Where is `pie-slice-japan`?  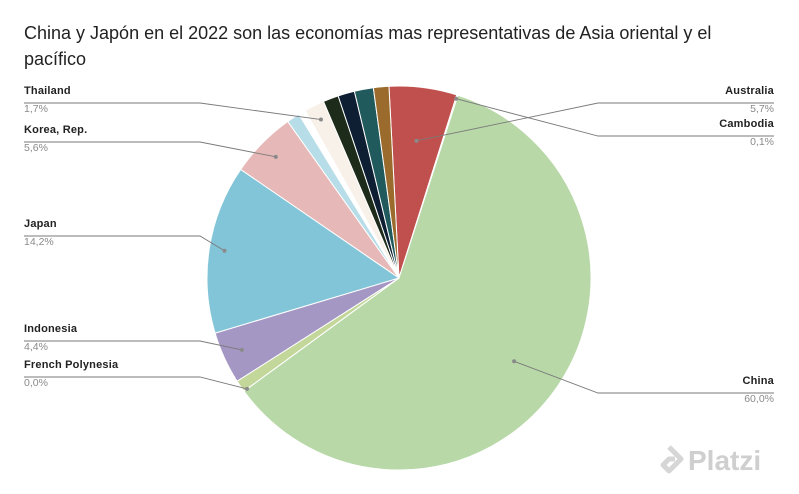
pie-slice-japan is located at coordinates (303, 251).